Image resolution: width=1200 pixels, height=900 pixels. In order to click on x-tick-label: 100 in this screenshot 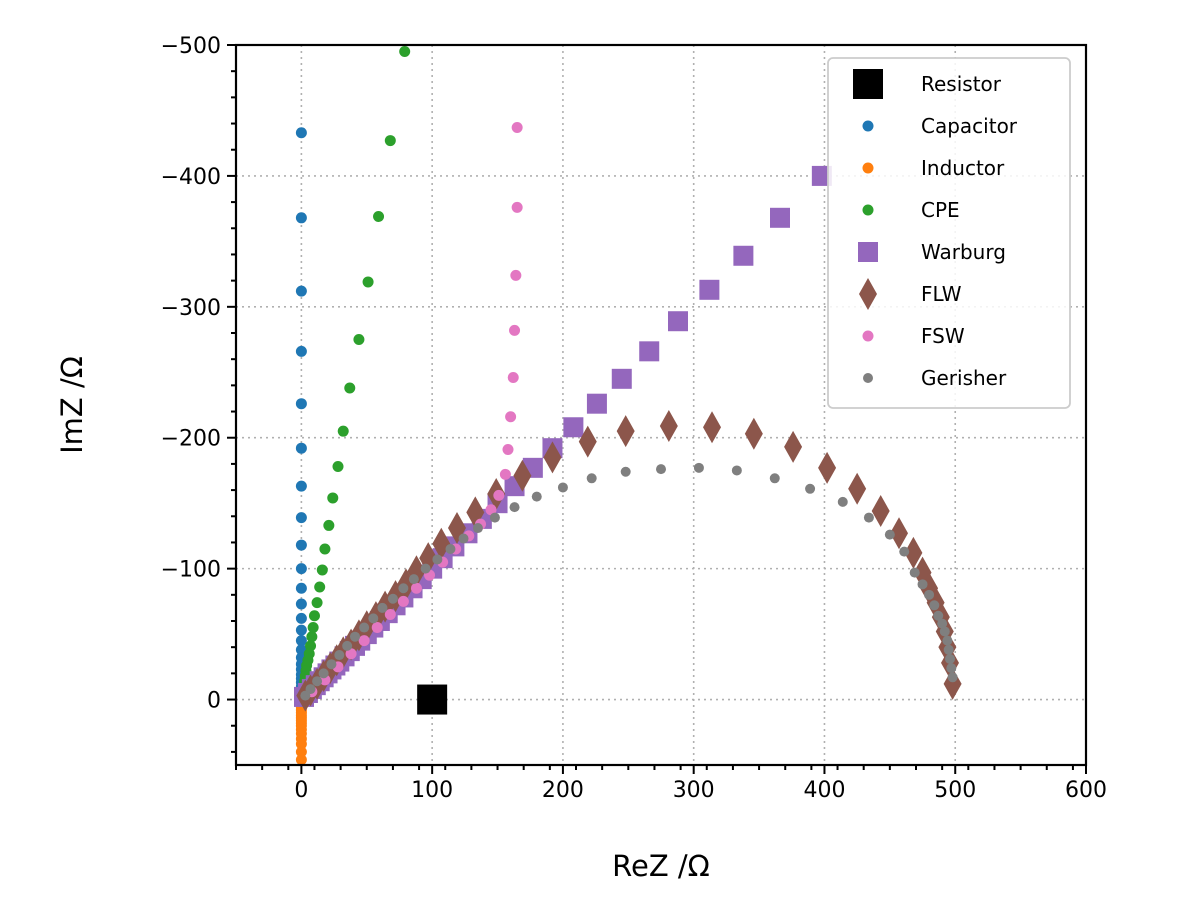, I will do `click(432, 790)`.